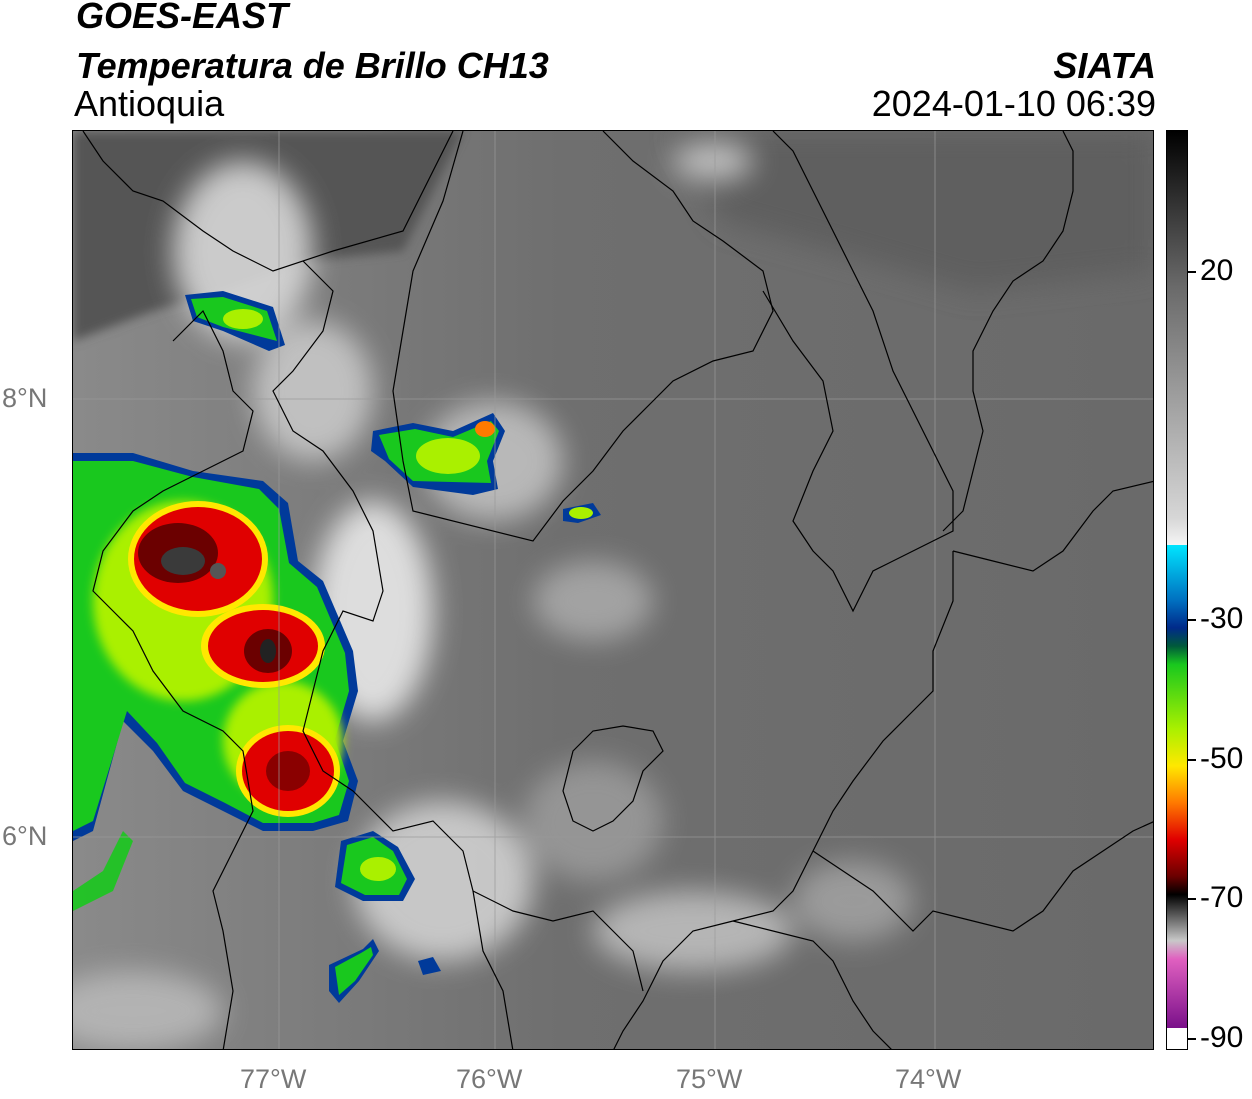 The width and height of the screenshot is (1252, 1099). I want to click on colorbar-gradient, so click(1177, 590).